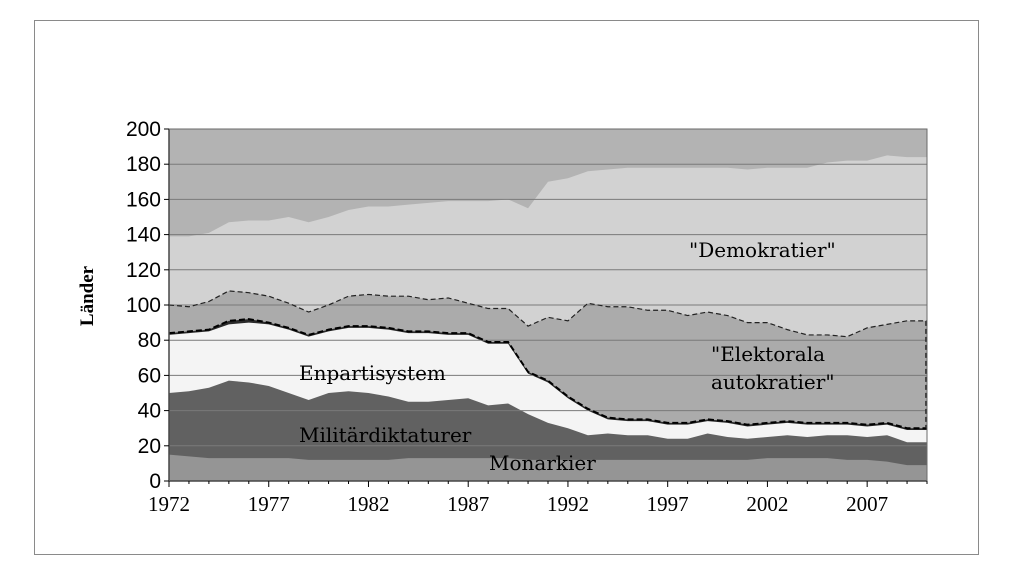 The height and width of the screenshot is (578, 1024). I want to click on y-tick-label-20: 20, so click(149, 446).